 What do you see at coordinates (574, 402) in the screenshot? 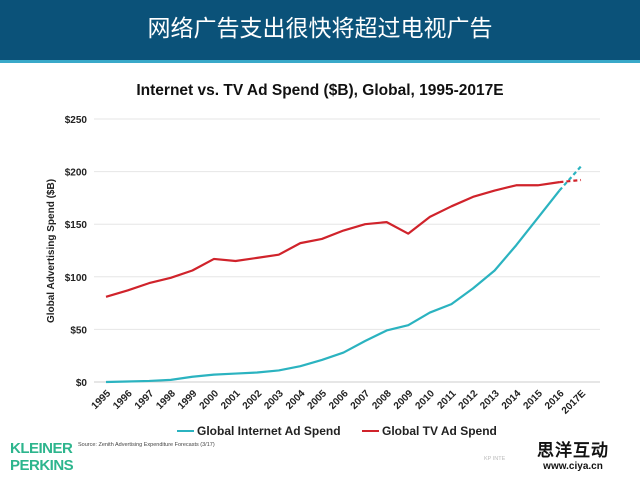
I see `x-tick-label: 2017E` at bounding box center [574, 402].